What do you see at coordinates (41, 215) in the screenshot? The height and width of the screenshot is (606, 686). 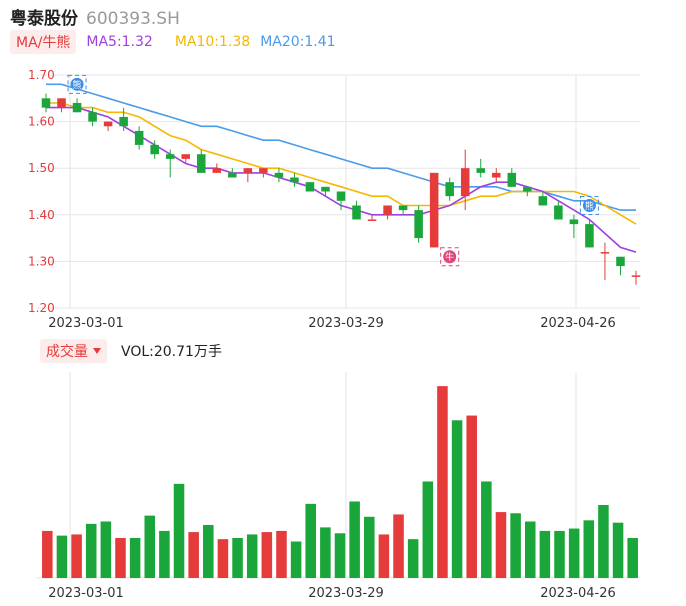 I see `price-tick-label: 1.40` at bounding box center [41, 215].